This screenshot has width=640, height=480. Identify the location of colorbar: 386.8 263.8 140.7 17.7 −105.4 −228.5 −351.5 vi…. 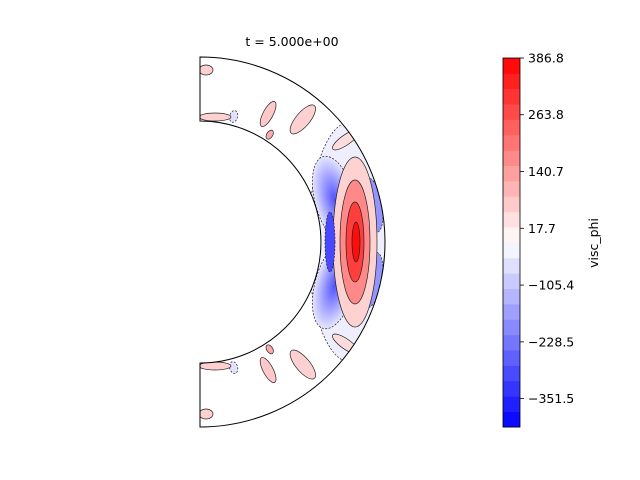
(551, 239).